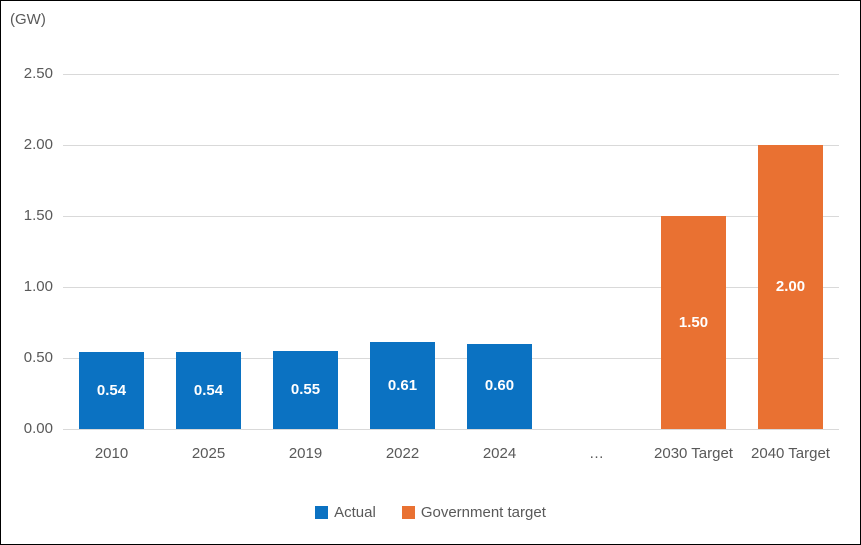 The image size is (861, 545). I want to click on x-category-label: 2025, so click(208, 453).